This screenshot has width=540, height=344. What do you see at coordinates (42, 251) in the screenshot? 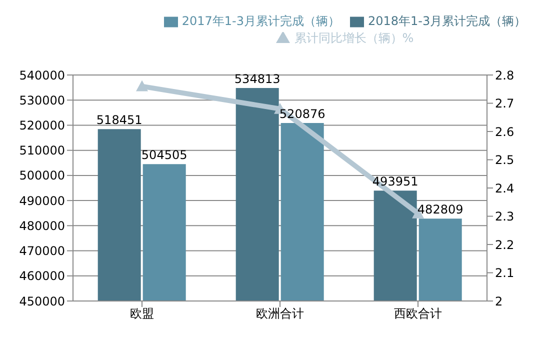
I see `y-tick-label: 470000` at bounding box center [42, 251].